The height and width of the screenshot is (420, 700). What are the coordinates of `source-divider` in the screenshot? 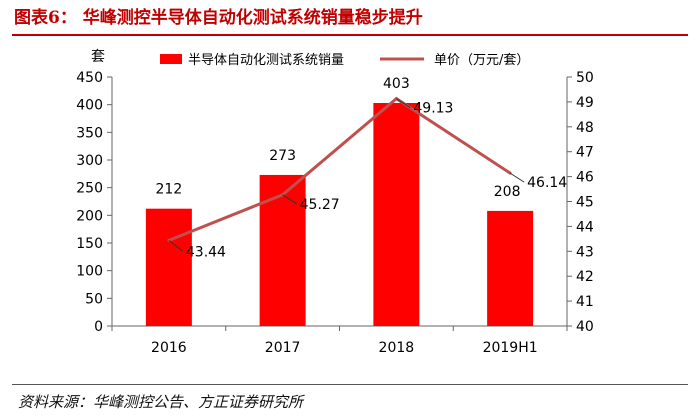 It's located at (350, 384).